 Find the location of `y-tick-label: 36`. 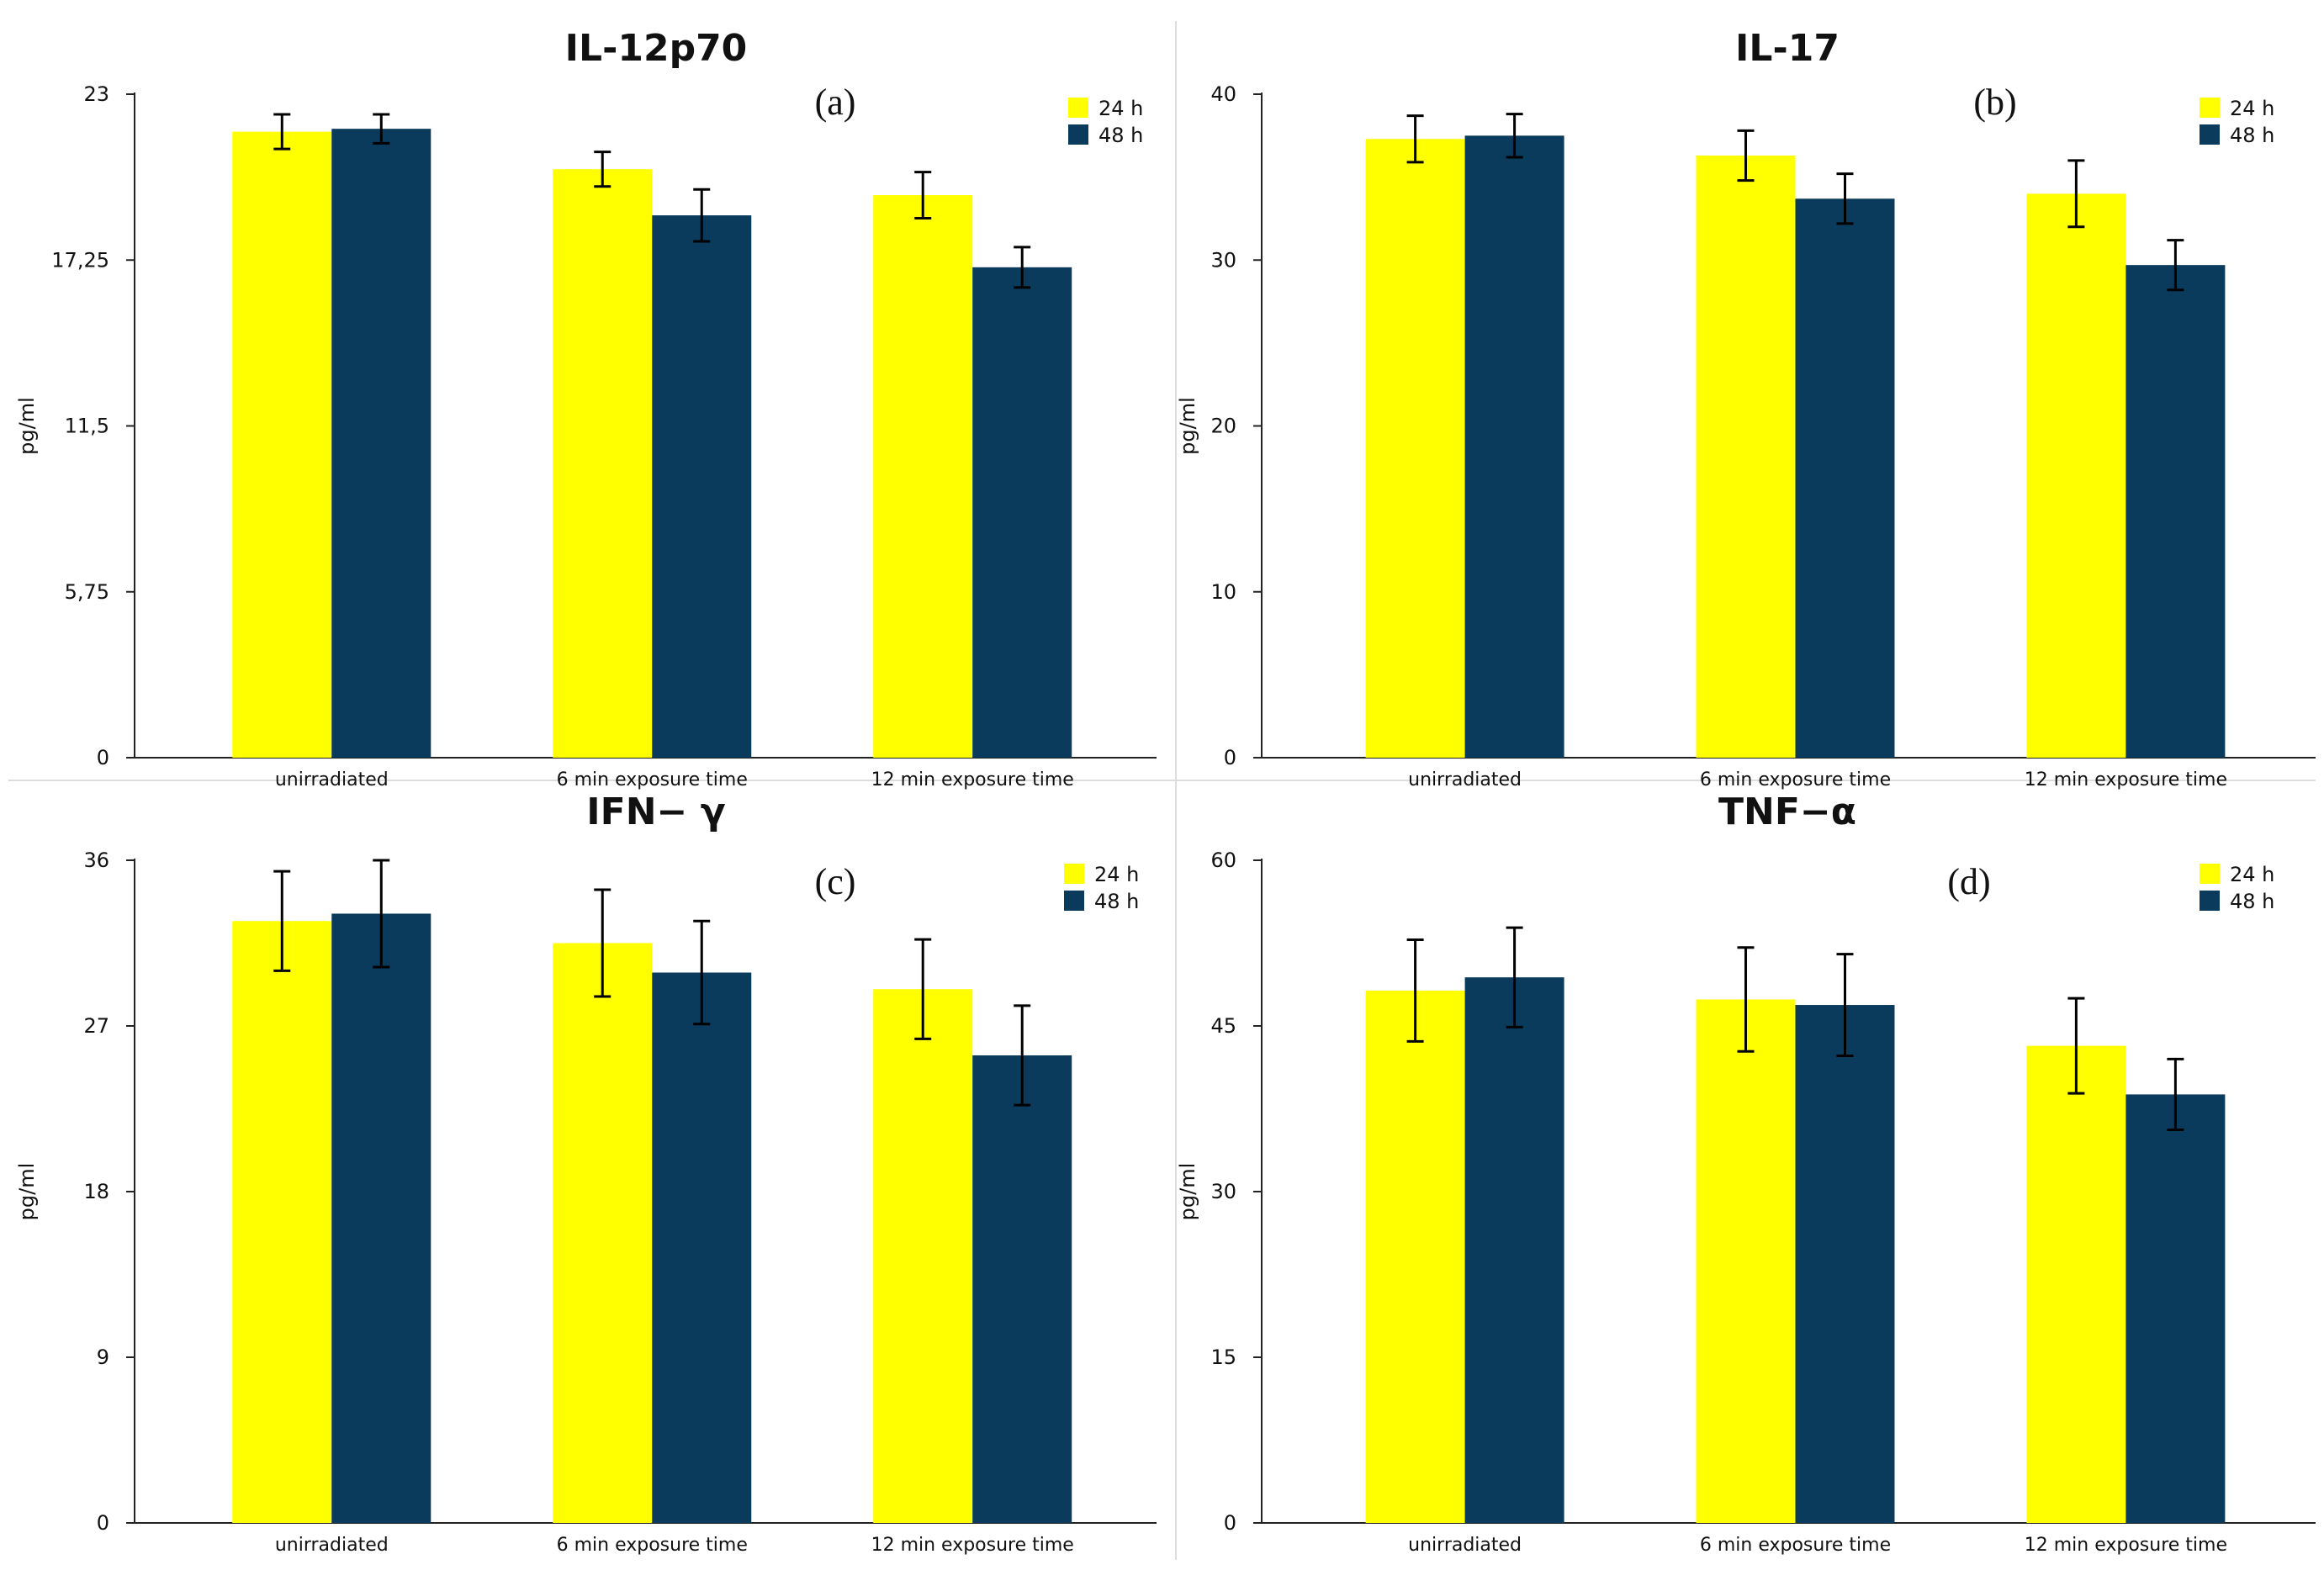

y-tick-label: 36 is located at coordinates (96, 861).